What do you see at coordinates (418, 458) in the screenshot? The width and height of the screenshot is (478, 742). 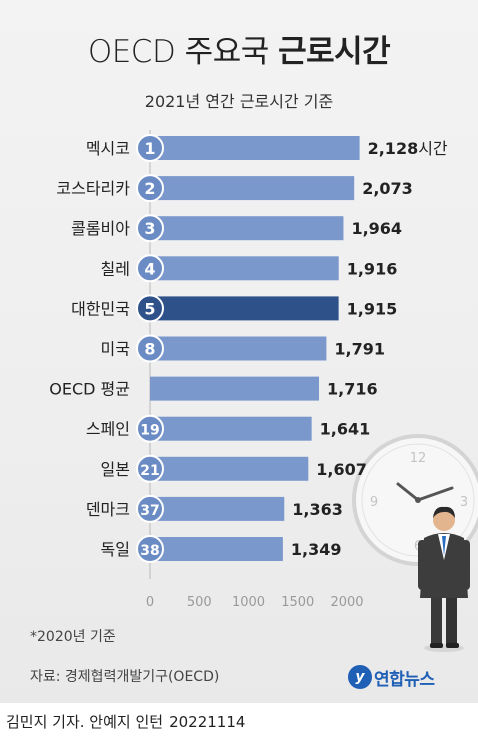 I see `clock-numeral-12: 12` at bounding box center [418, 458].